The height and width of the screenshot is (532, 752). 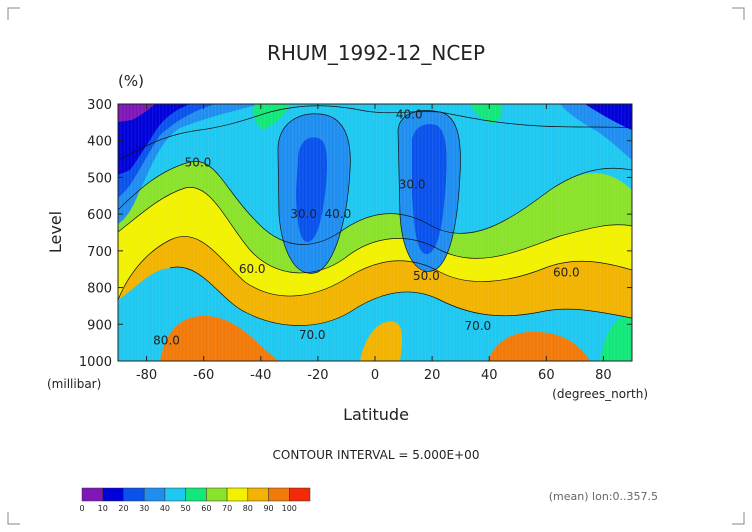 What do you see at coordinates (123, 508) in the screenshot?
I see `colorbar-label: 20` at bounding box center [123, 508].